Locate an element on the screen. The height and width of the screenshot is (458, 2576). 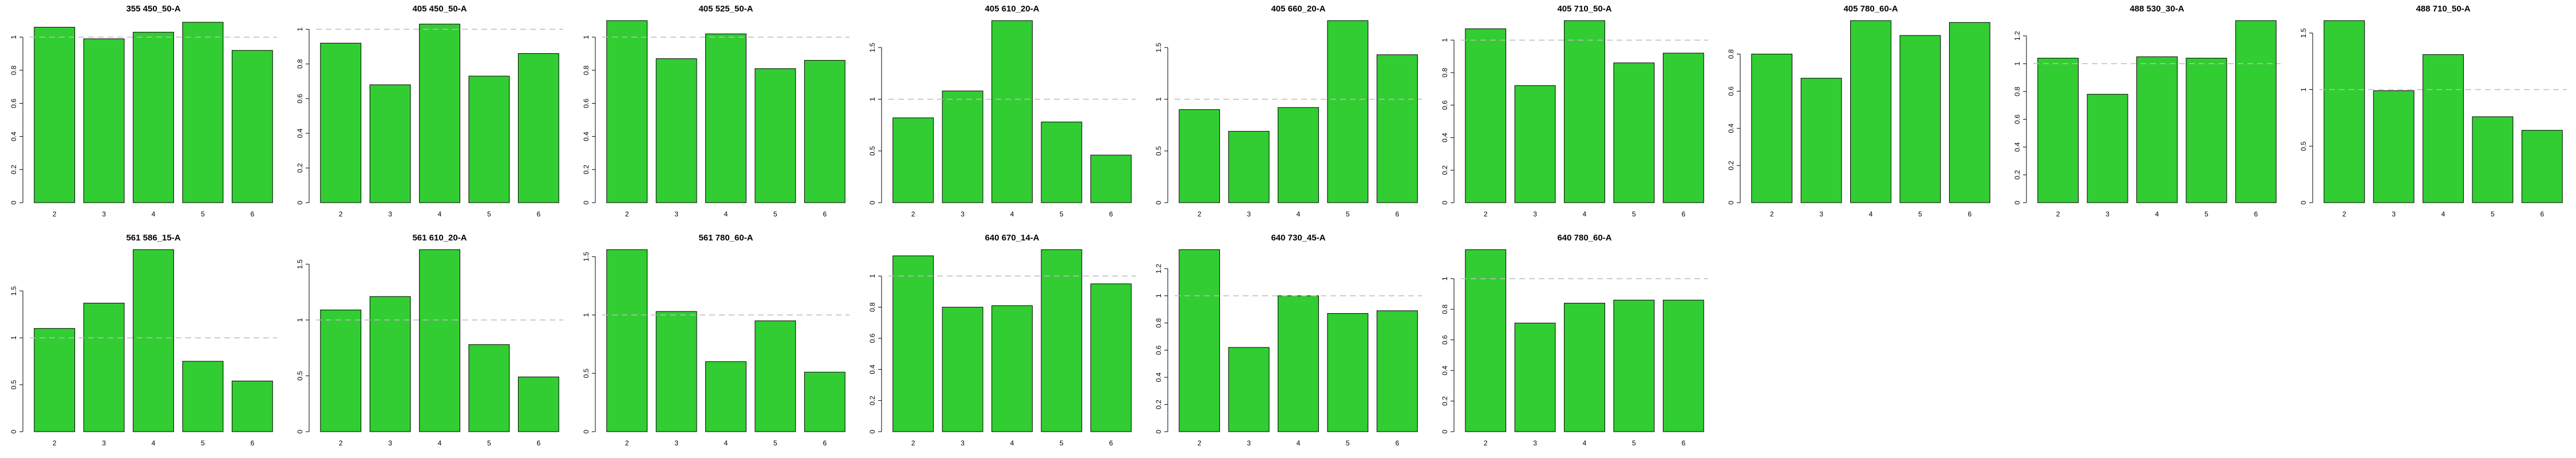
bar-chart: 640 670_14-A 0 0.2 0.4 0.6 0.8 1 2 3 4 5 6 is located at coordinates (1002, 340).